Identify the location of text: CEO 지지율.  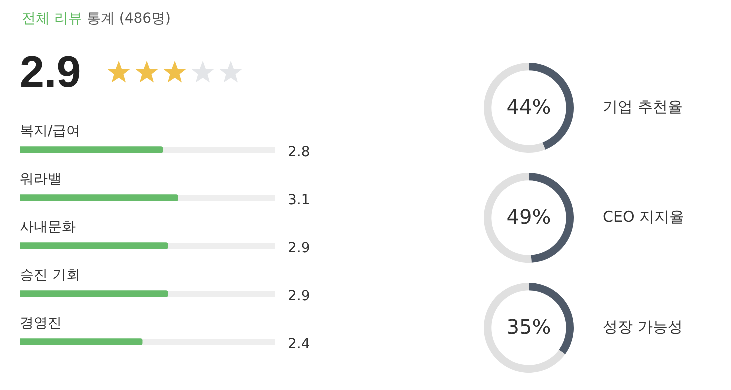
(644, 217).